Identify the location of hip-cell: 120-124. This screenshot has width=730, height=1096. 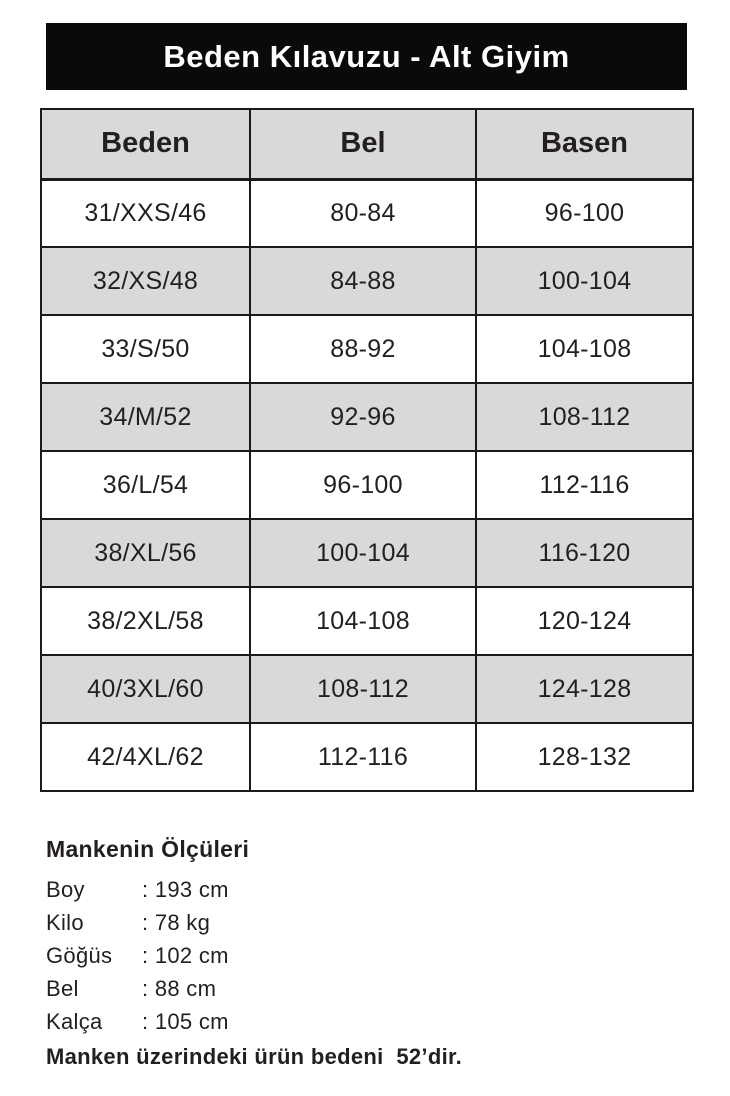
(584, 621).